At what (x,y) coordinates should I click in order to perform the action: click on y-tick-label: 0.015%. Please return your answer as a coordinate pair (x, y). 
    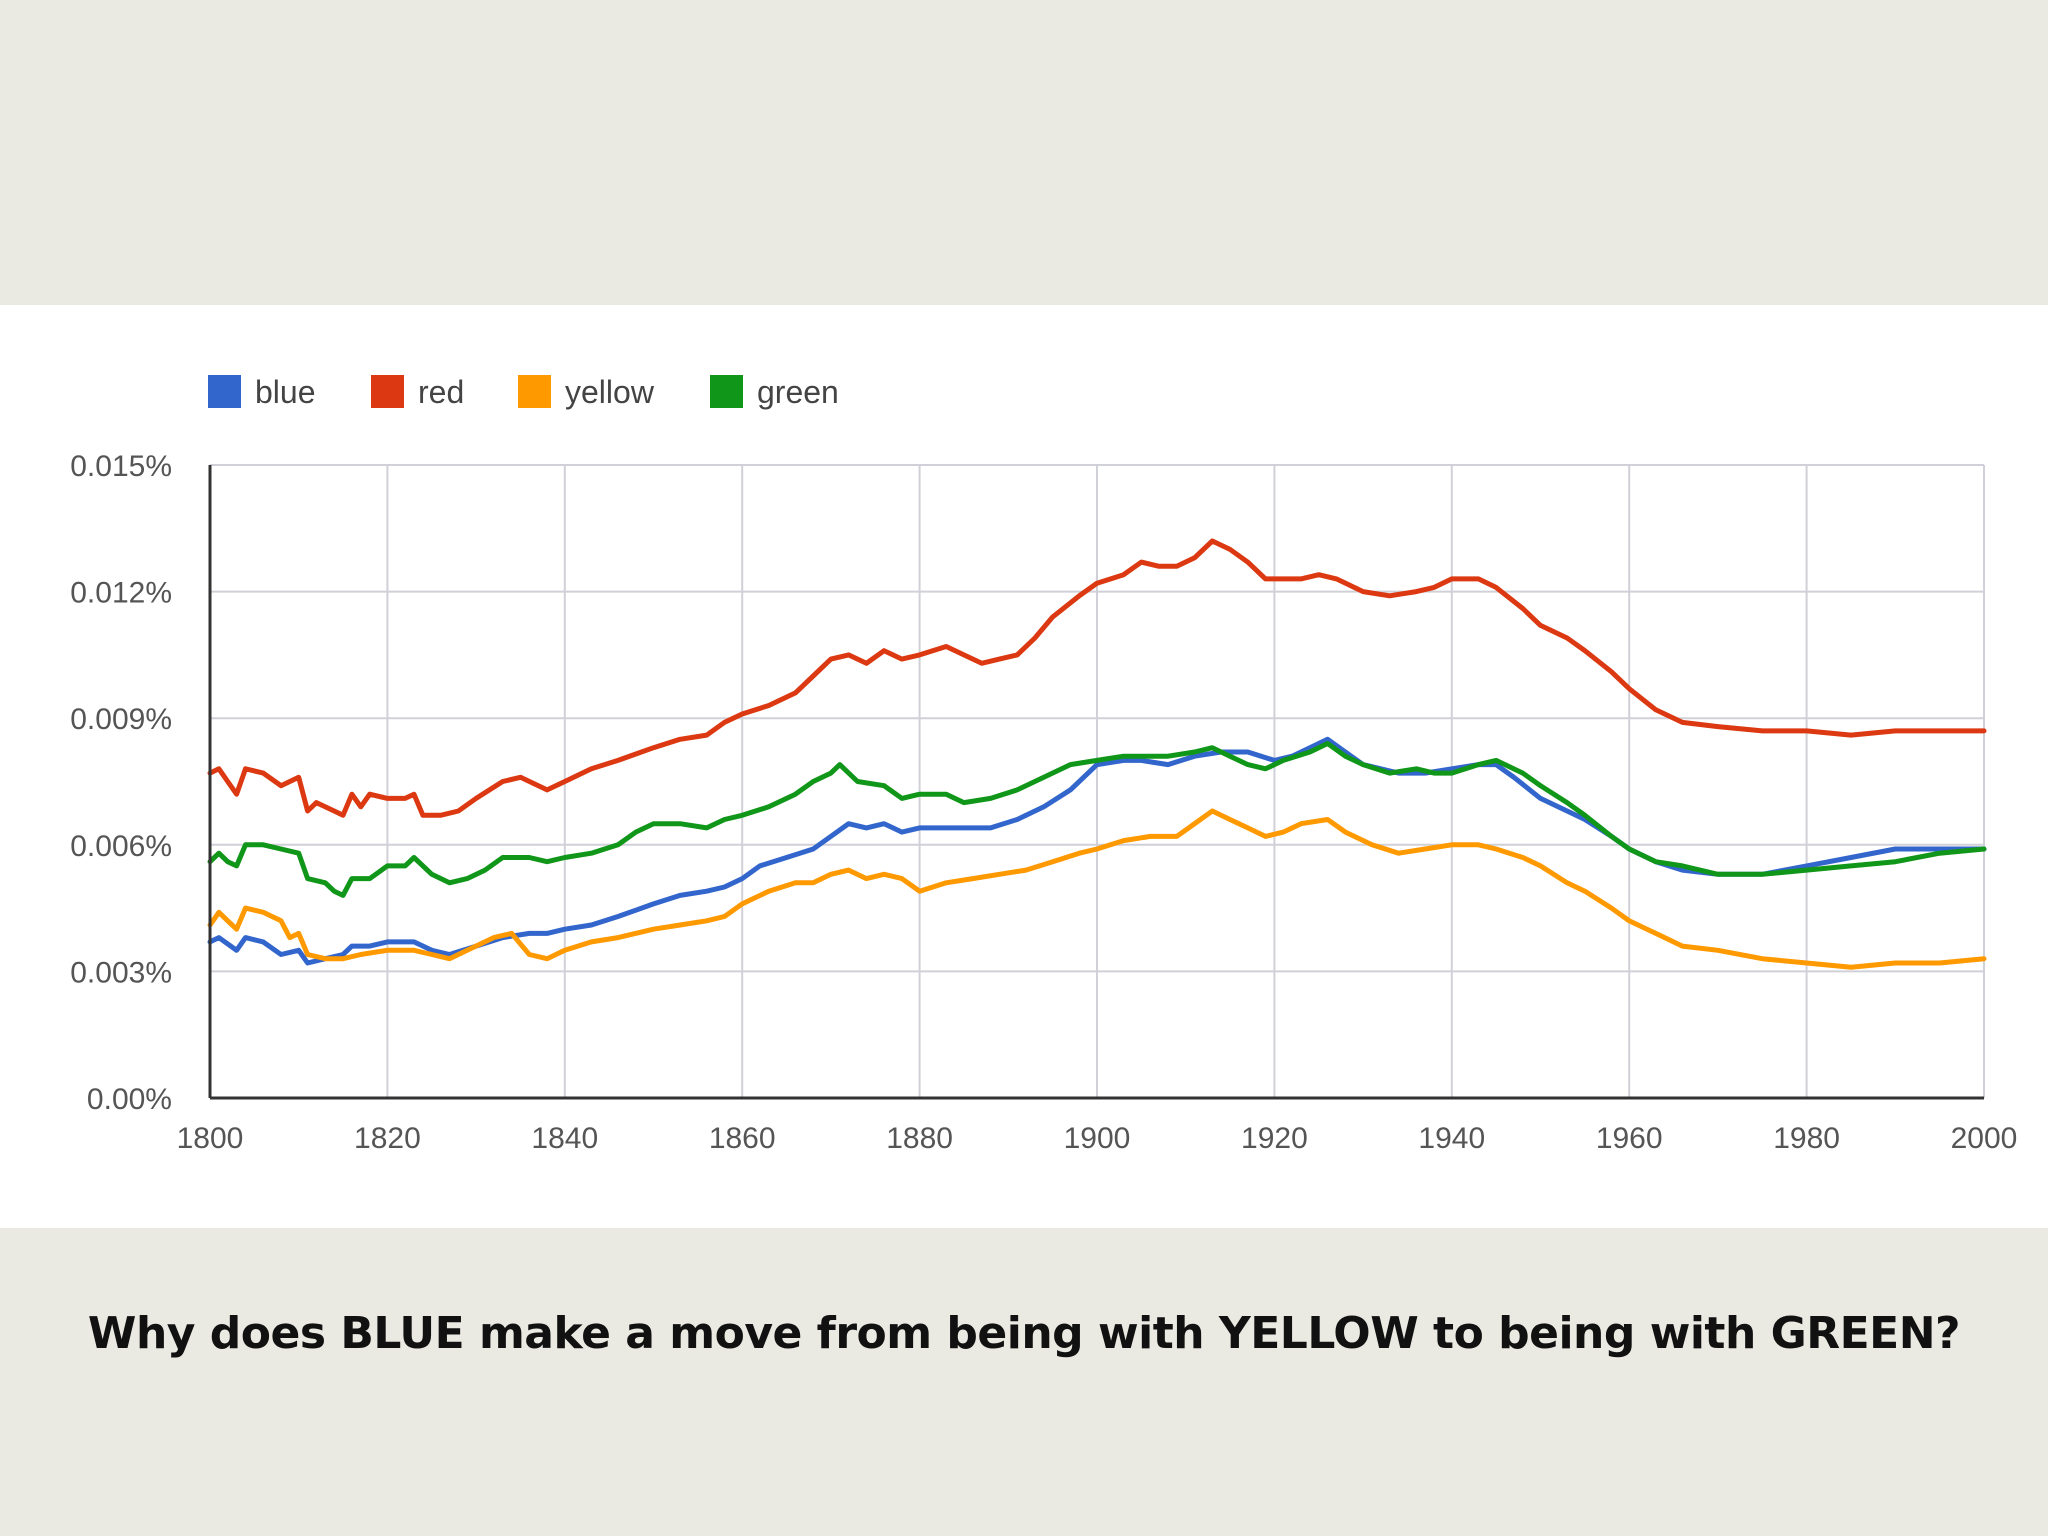
    Looking at the image, I should click on (121, 466).